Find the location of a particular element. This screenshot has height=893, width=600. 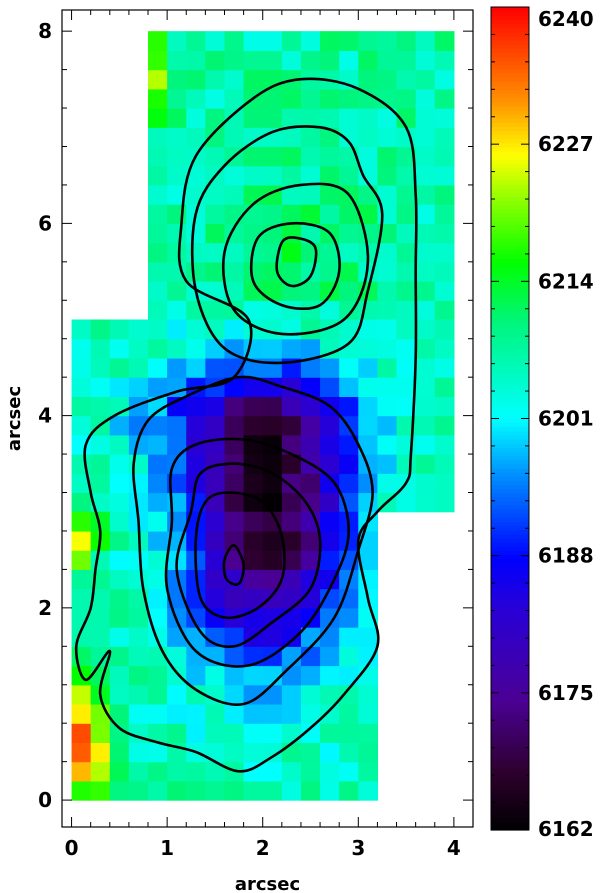

colorbar-tick-label: 6188 is located at coordinates (566, 556).